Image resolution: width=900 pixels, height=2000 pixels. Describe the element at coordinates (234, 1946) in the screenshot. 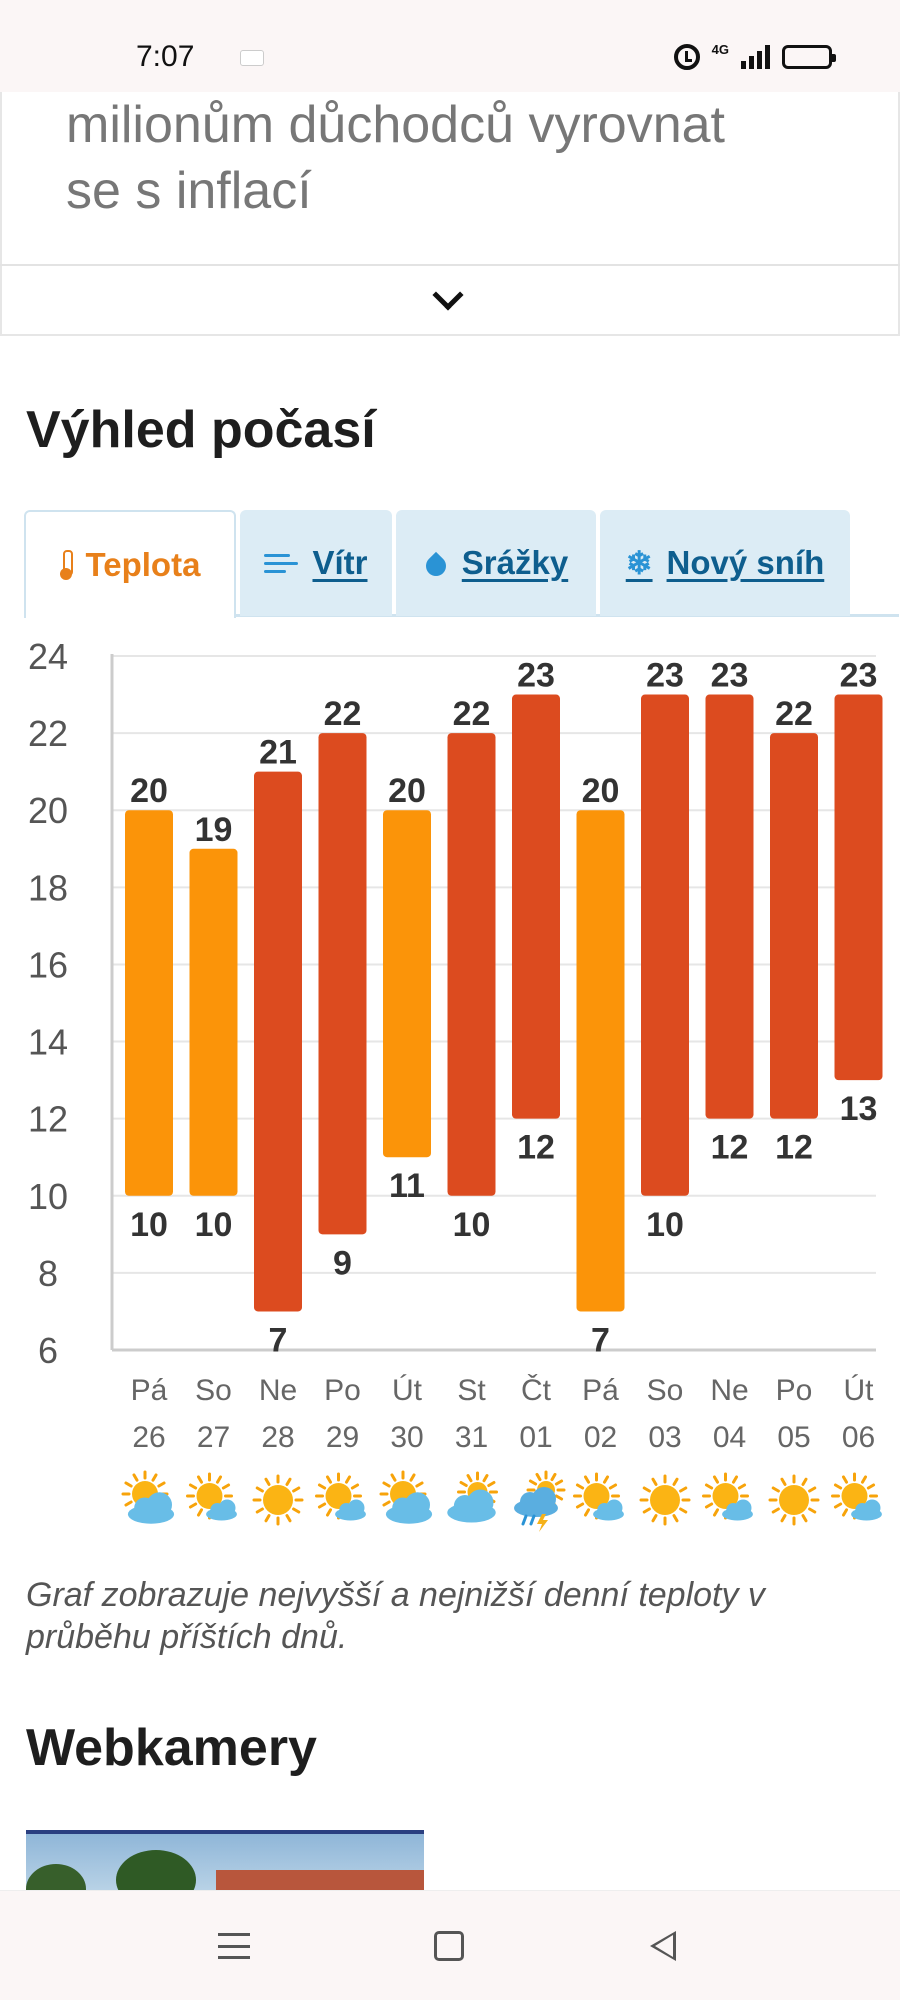

I see `menu-icon` at that location.